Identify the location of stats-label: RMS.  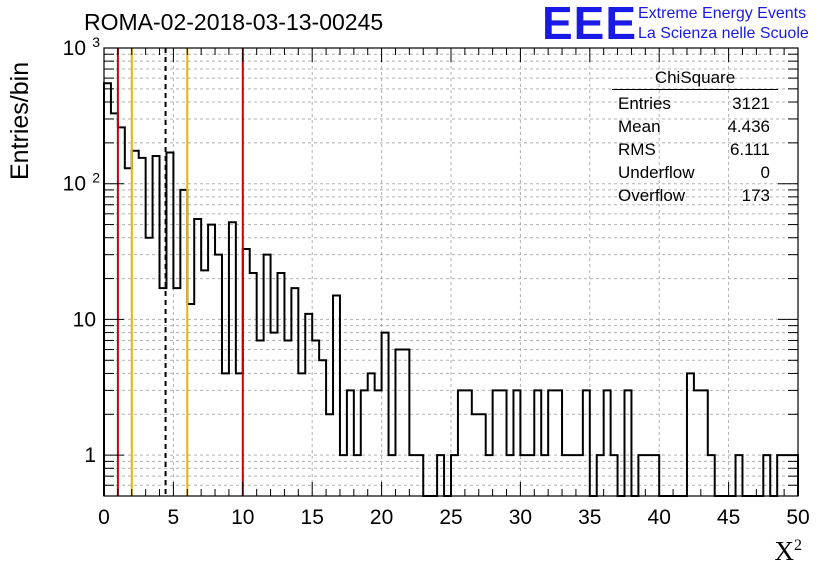
(637, 149).